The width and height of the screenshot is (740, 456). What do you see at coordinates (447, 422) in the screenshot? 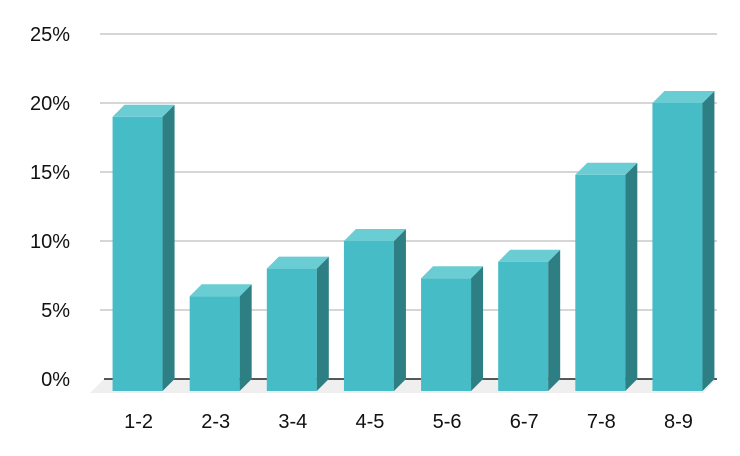
I see `x-tick-label: 5-6` at bounding box center [447, 422].